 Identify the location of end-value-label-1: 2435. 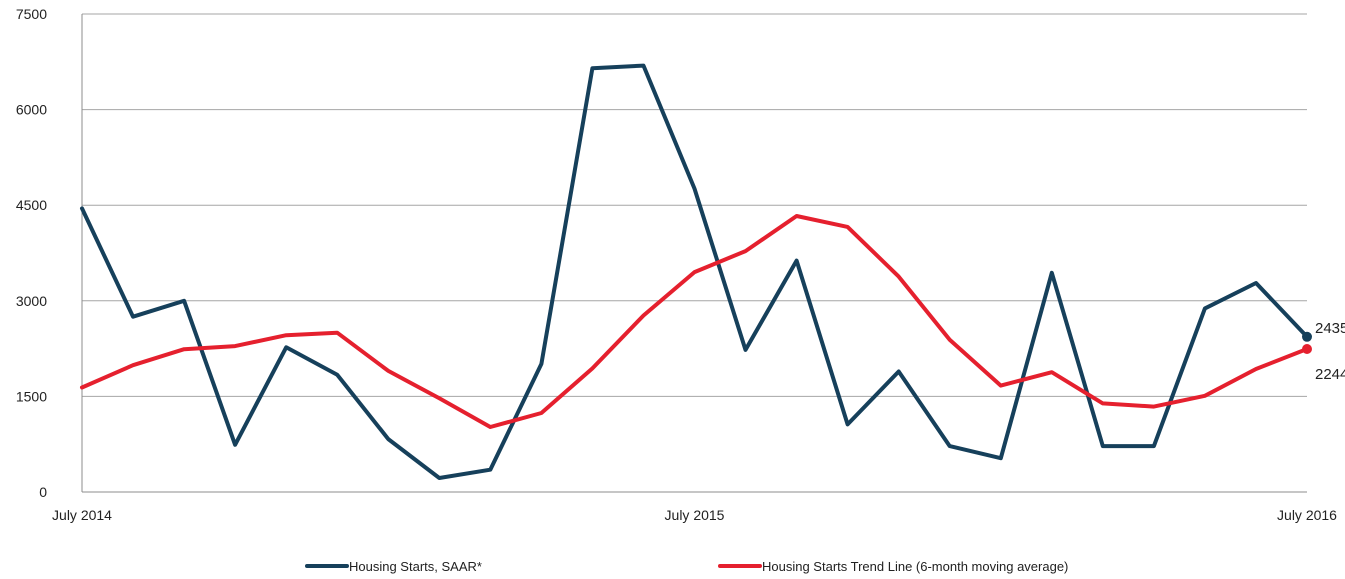
(1330, 328).